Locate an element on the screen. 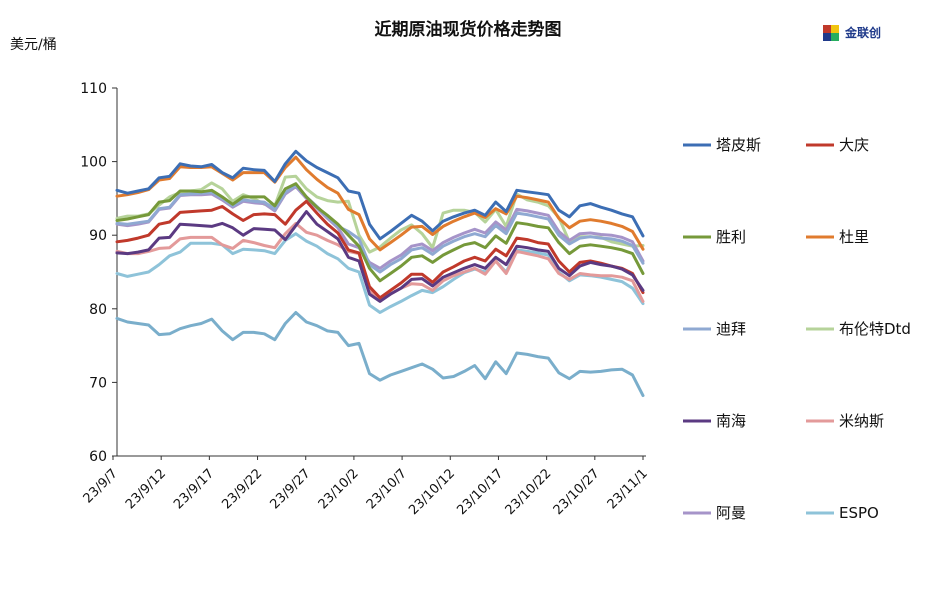  x-tick-label: 23/9/17 is located at coordinates (194, 489).